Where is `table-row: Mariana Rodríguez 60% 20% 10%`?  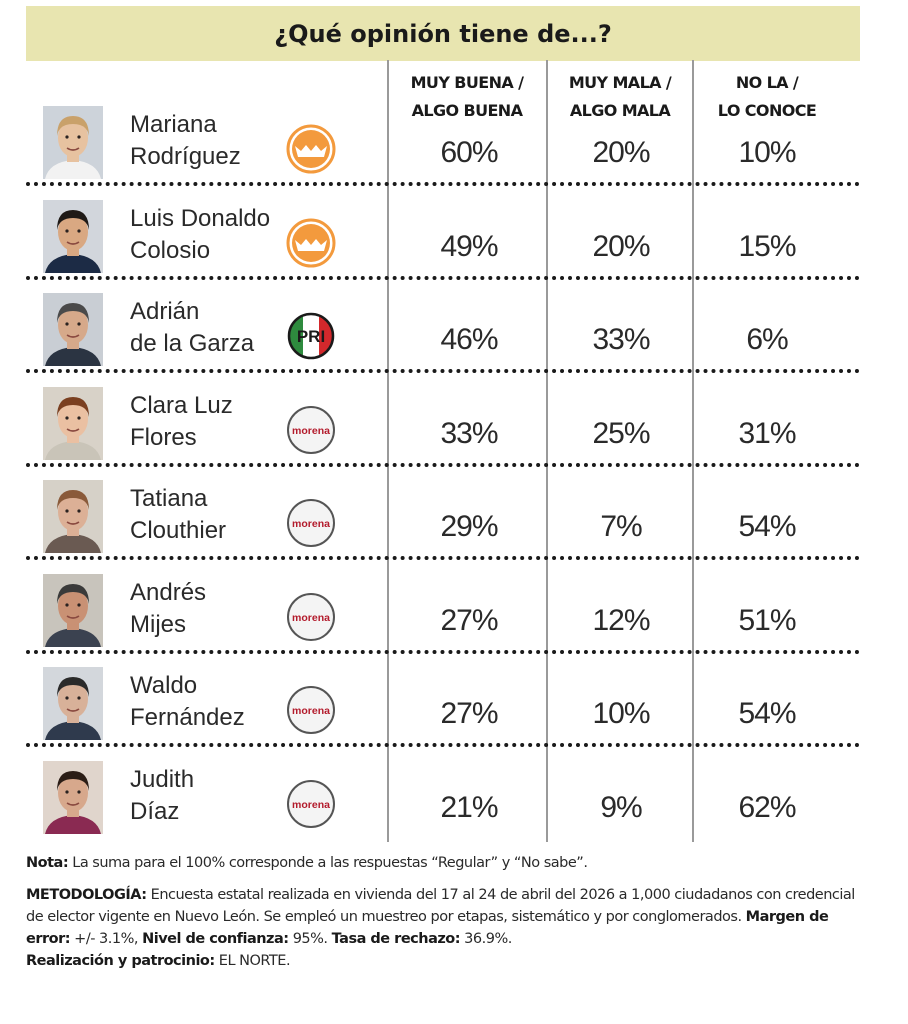
table-row: Mariana Rodríguez 60% 20% 10% is located at coordinates (443, 139).